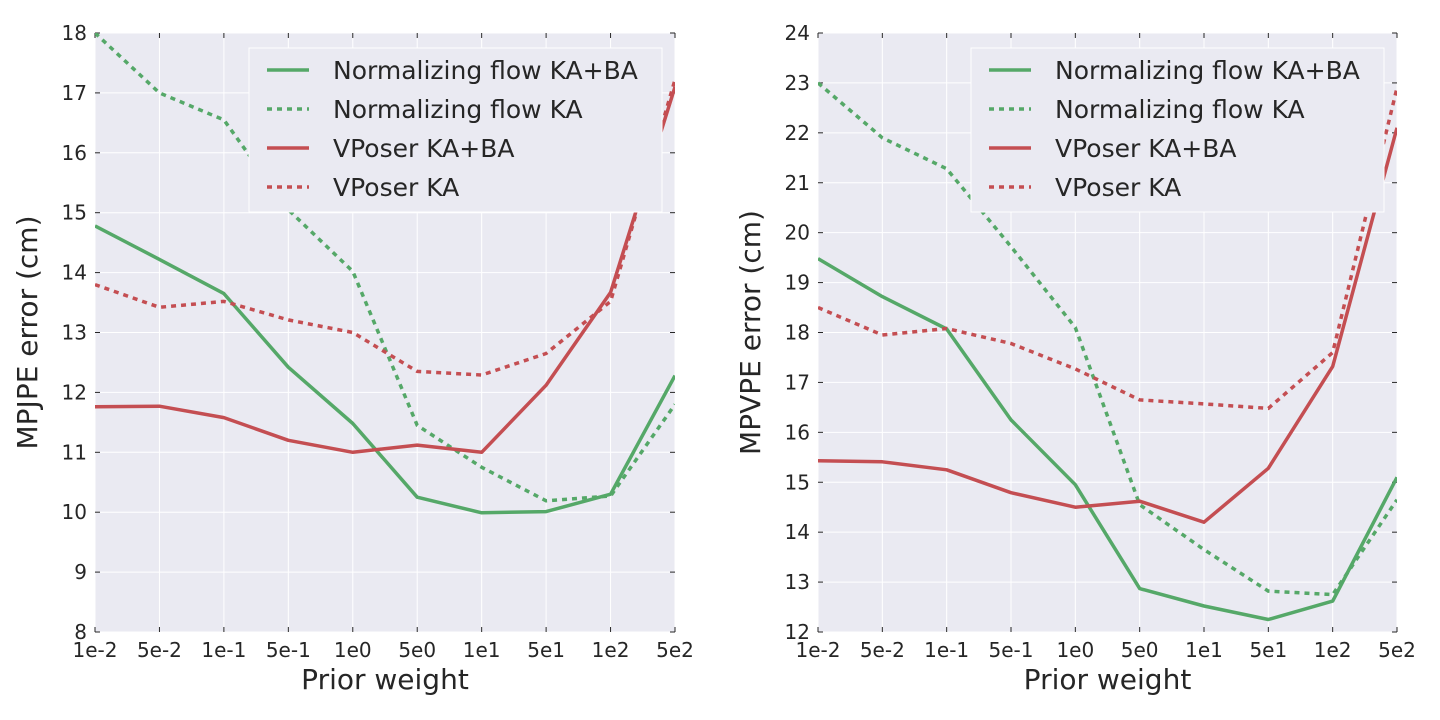 Image resolution: width=1440 pixels, height=720 pixels. Describe the element at coordinates (797, 283) in the screenshot. I see `y-tick-label: 19` at that location.